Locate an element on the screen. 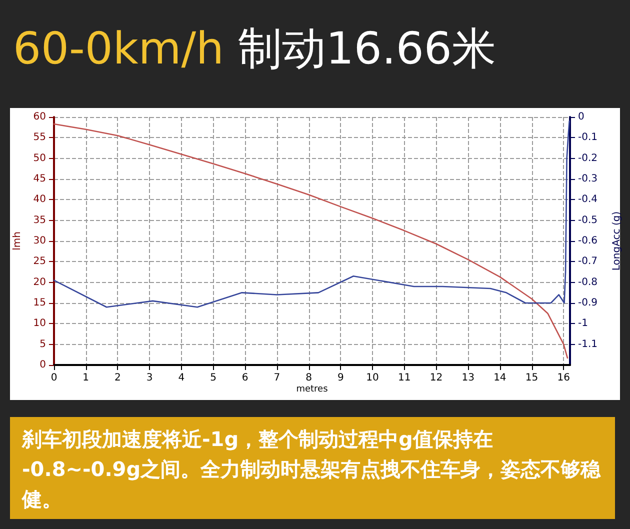 The width and height of the screenshot is (630, 529). y2-tick-label: -1.1 is located at coordinates (588, 344).